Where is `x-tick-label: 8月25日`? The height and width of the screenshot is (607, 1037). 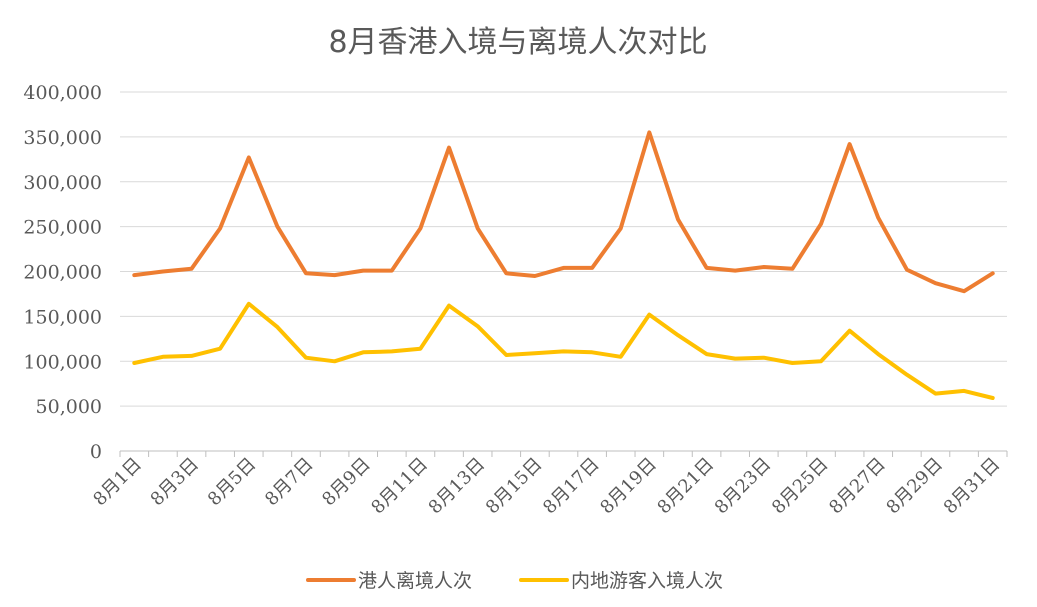
x-tick-label: 8月25日 is located at coordinates (800, 486).